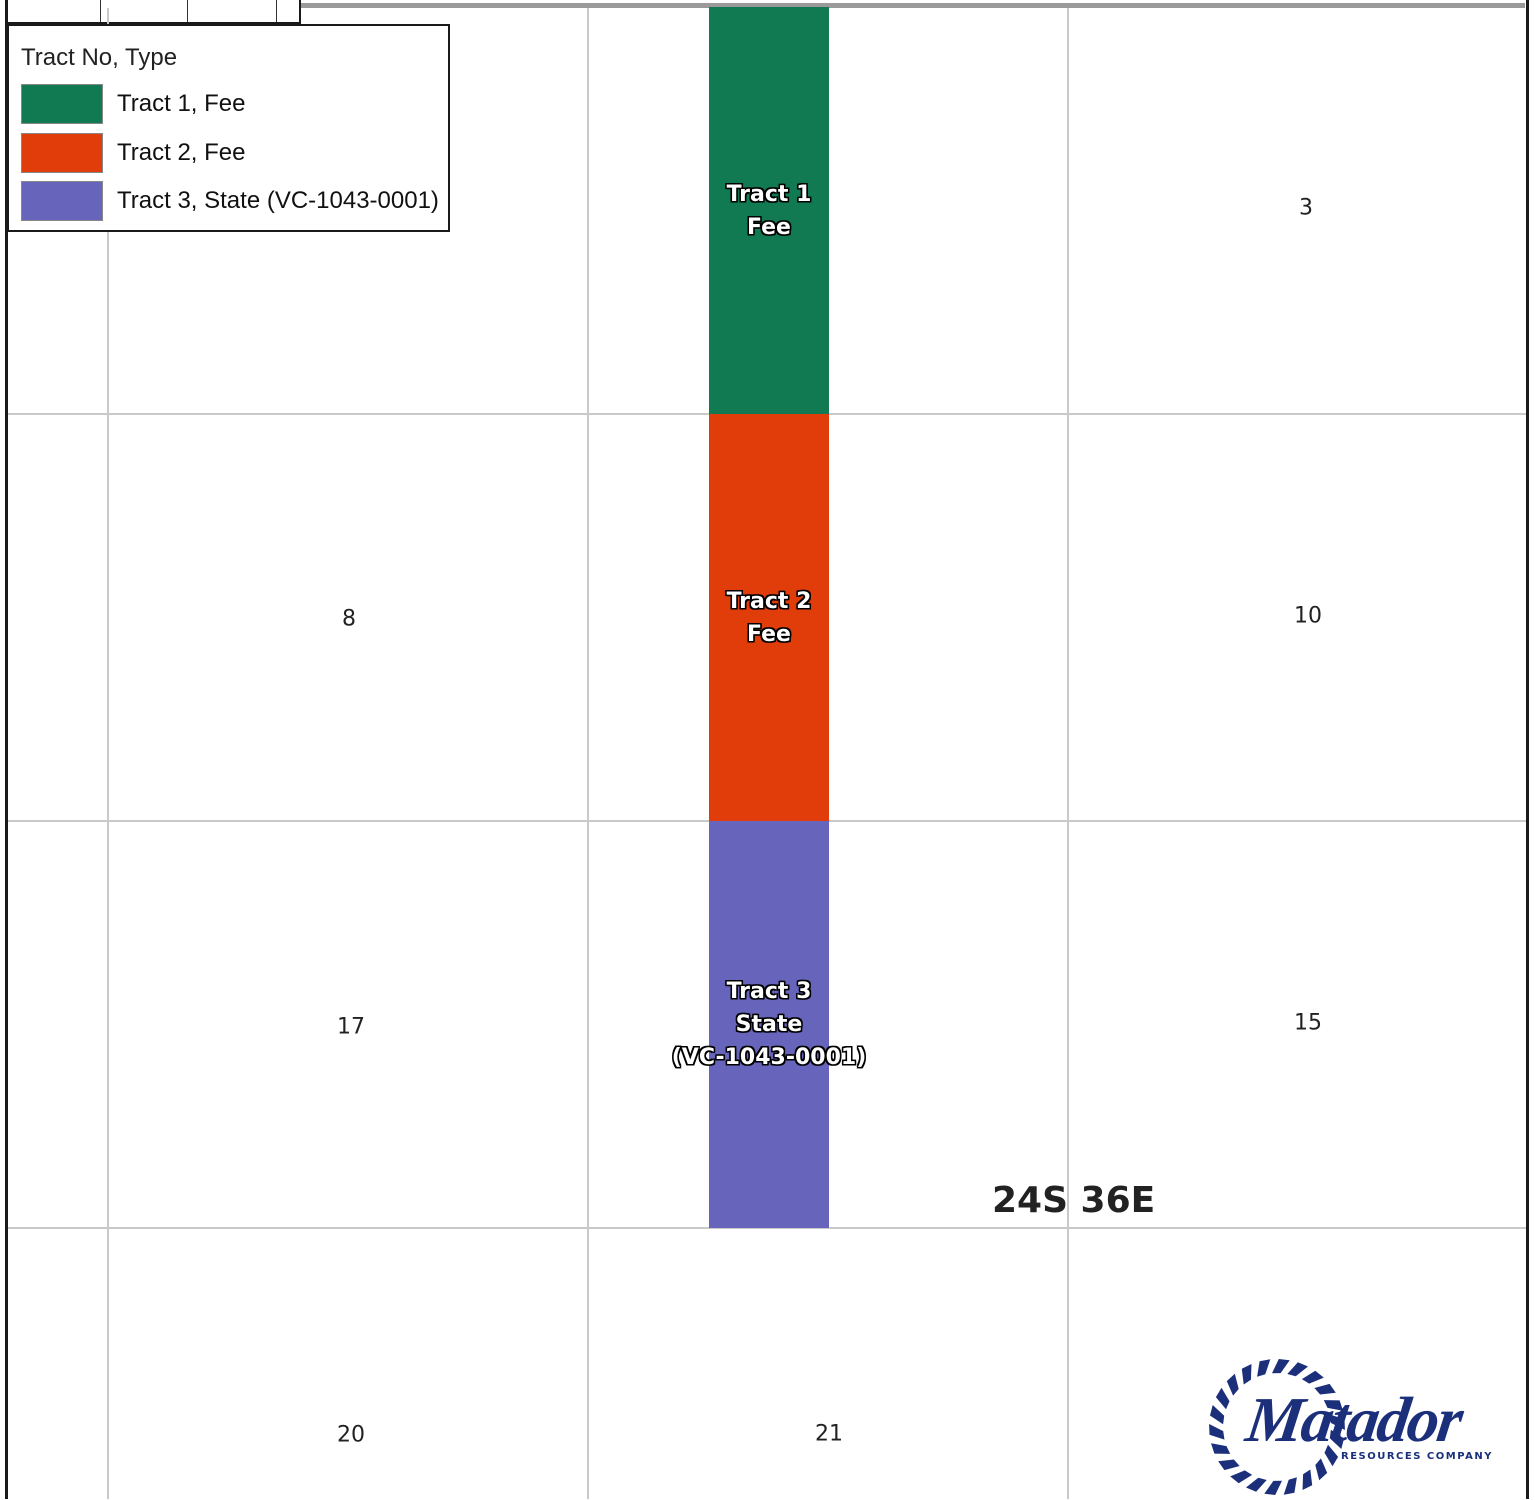 This screenshot has height=1500, width=1535. I want to click on tract-3-label-line-2: State, so click(769, 1024).